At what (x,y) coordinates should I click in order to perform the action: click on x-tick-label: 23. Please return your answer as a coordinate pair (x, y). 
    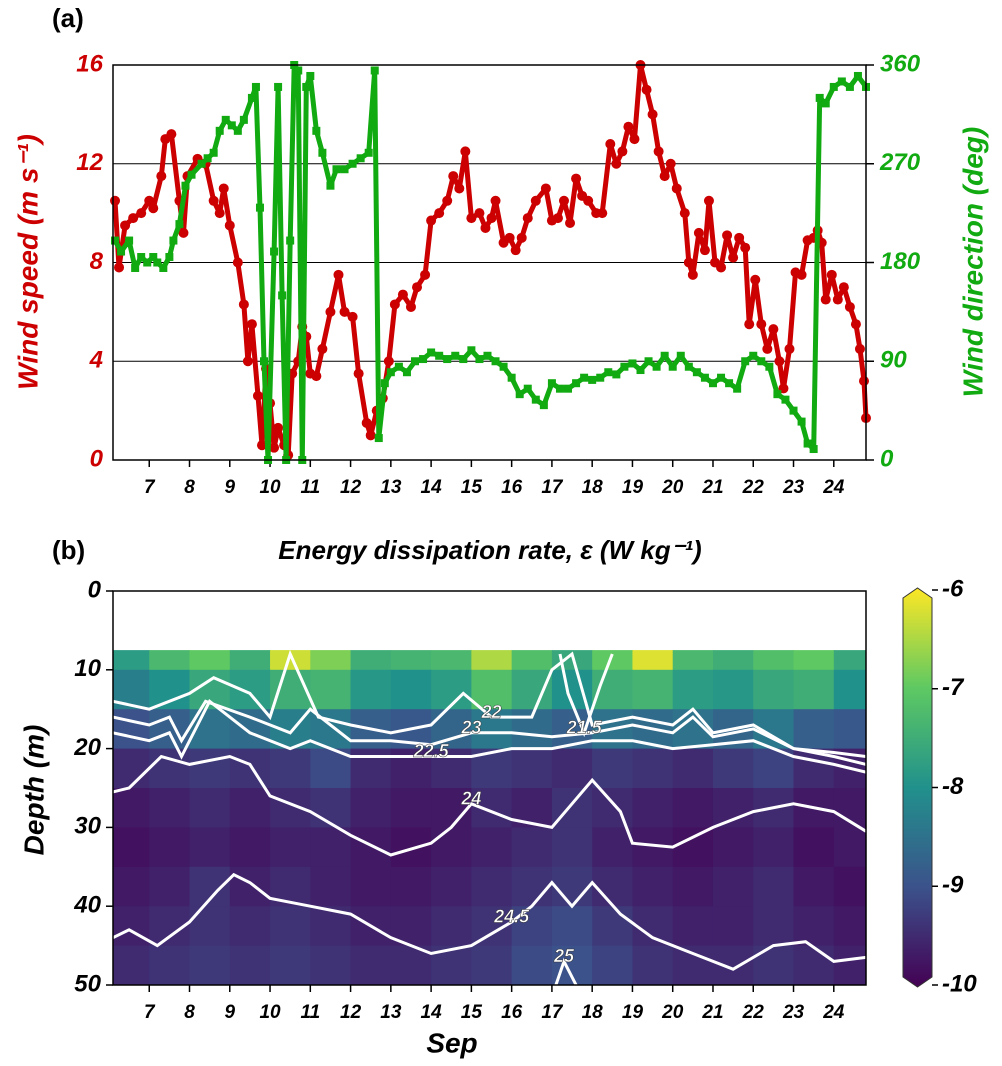
    Looking at the image, I should click on (793, 487).